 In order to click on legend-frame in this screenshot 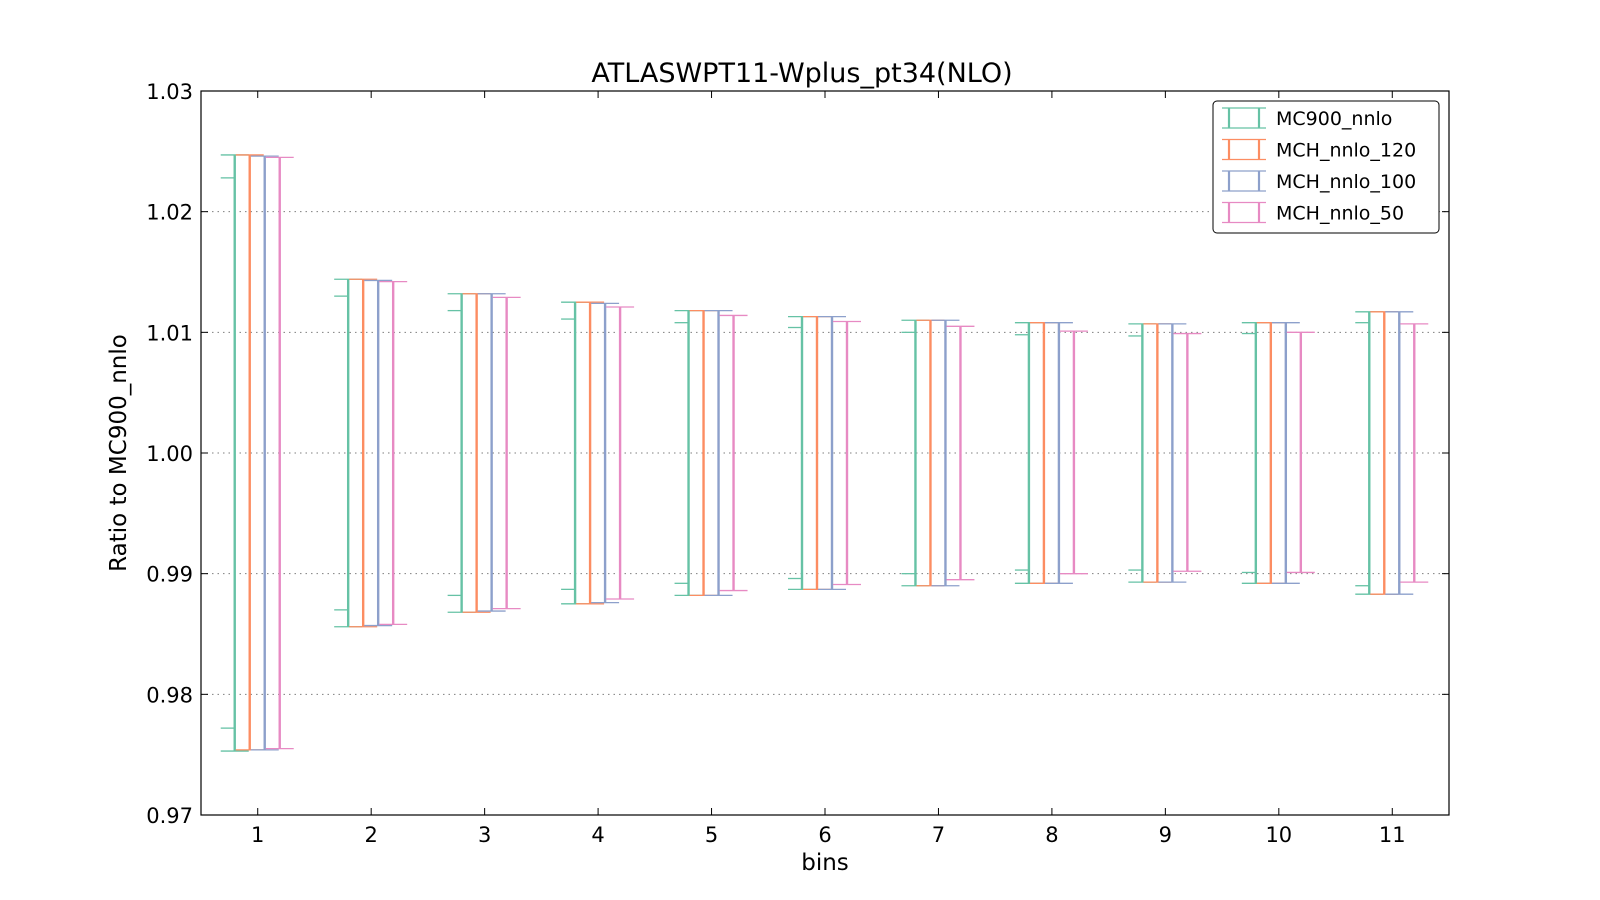, I will do `click(1326, 167)`.